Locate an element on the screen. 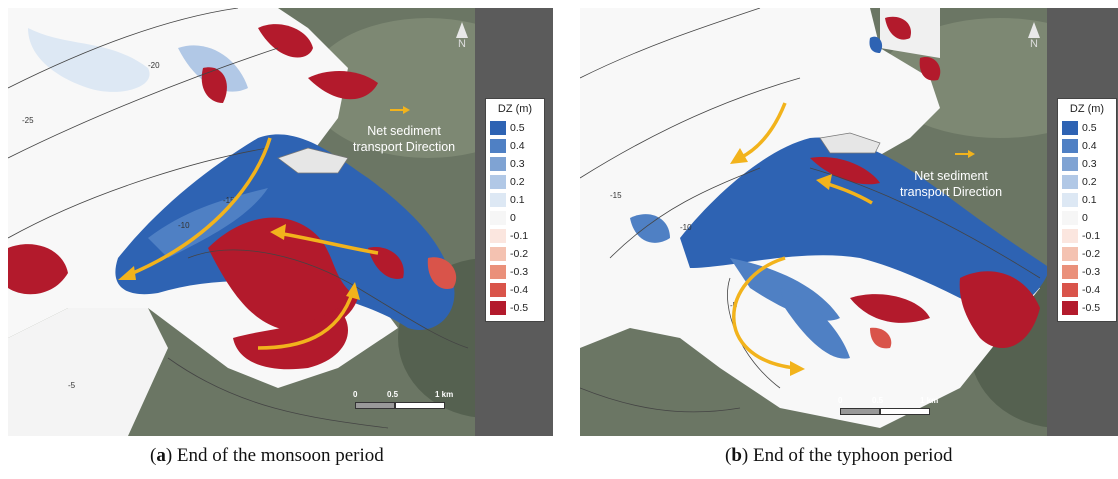  caption-a: (a) End of the monsoon period is located at coordinates (267, 455).